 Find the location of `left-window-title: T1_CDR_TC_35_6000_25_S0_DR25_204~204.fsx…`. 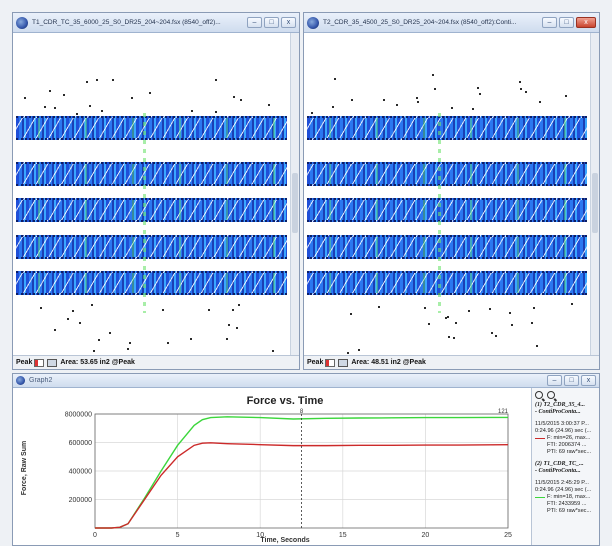

left-window-title: T1_CDR_TC_35_6000_25_S0_DR25_204~204.fsx… is located at coordinates (126, 22).